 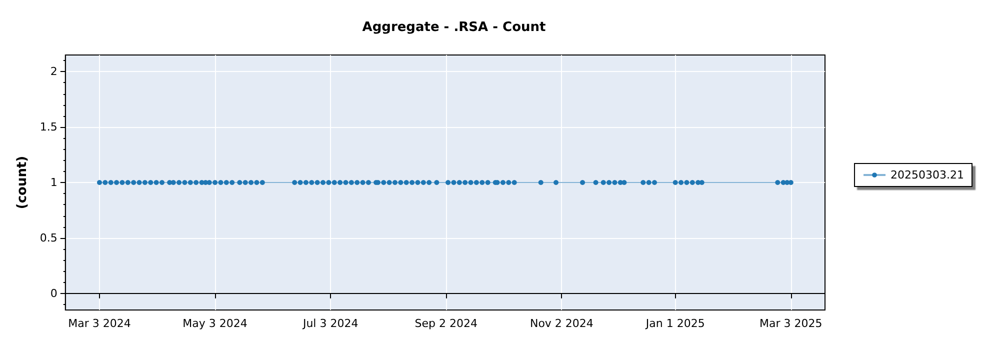 I want to click on x-tick-label: Jan 1 2025, so click(x=674, y=323).